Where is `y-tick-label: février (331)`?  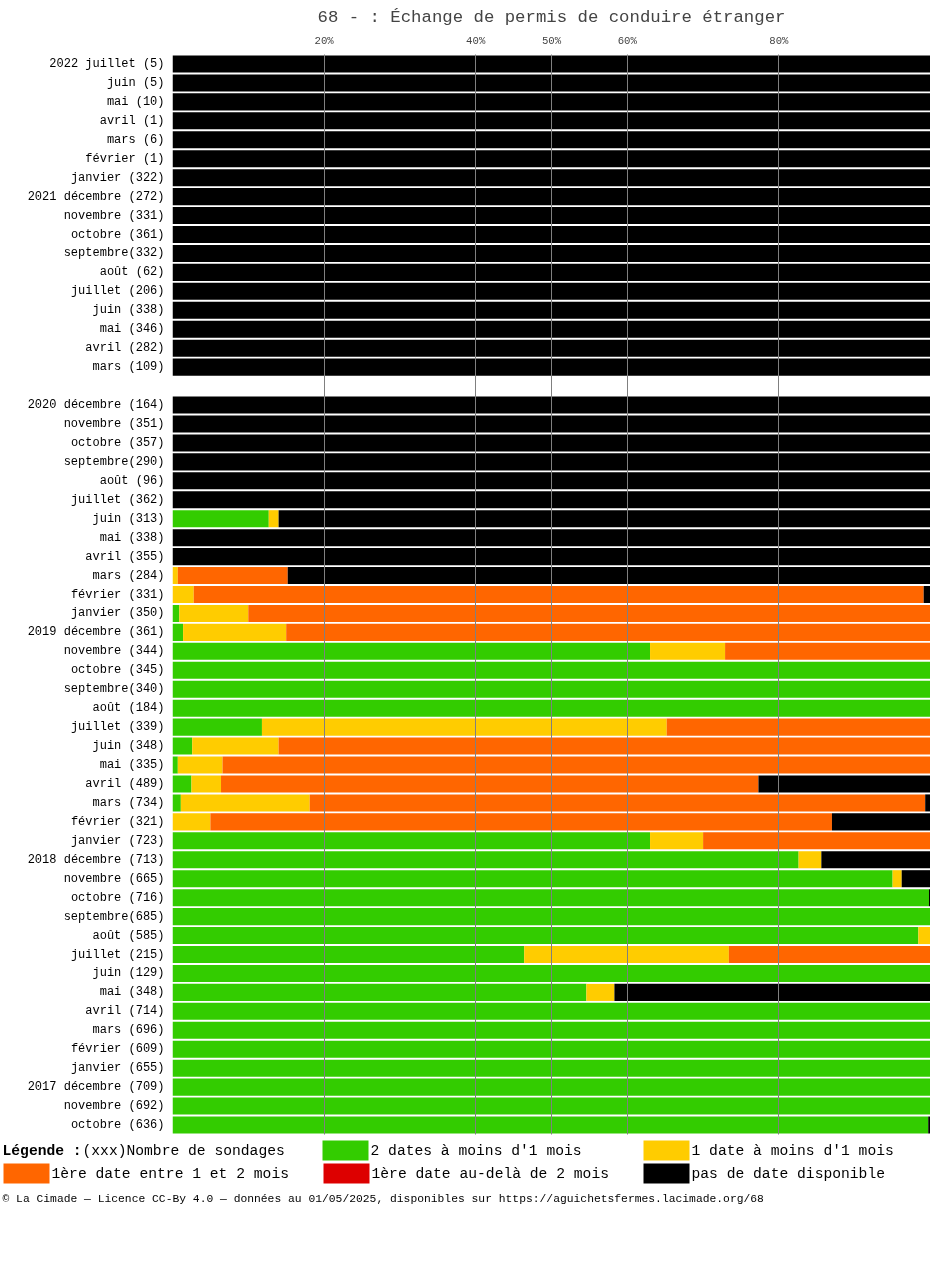
y-tick-label: février (331) is located at coordinates (117, 594).